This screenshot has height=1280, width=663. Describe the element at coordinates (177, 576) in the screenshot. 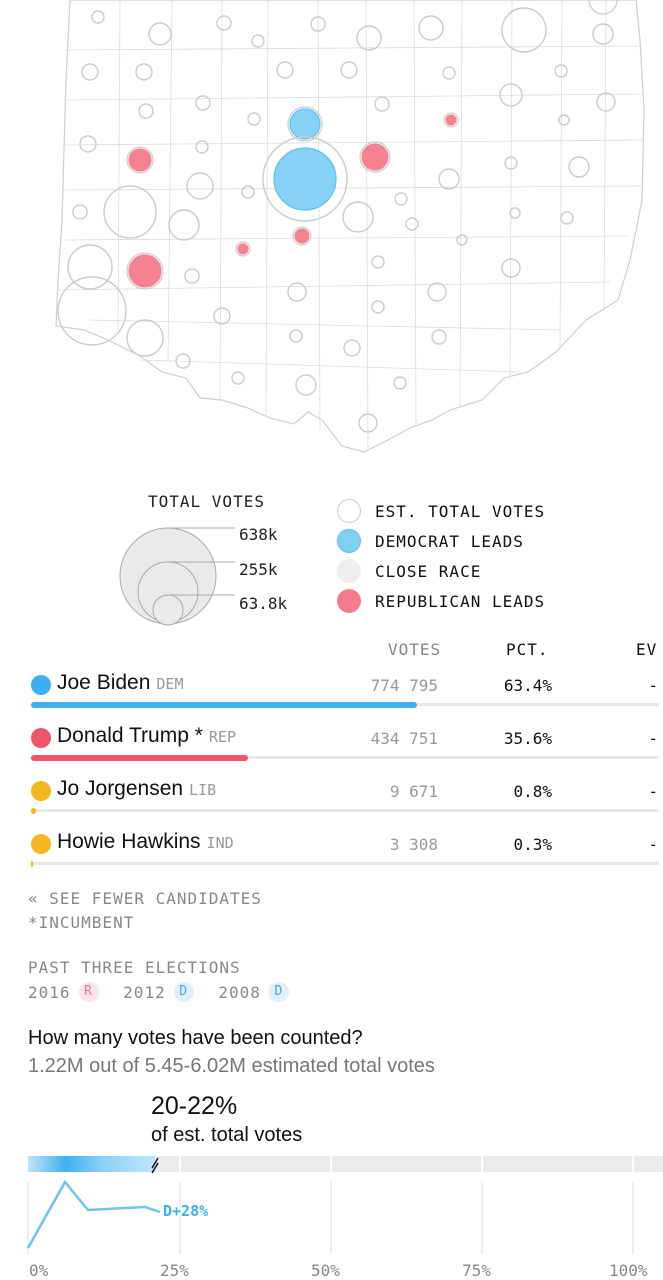

I see `size-legend-circles` at that location.